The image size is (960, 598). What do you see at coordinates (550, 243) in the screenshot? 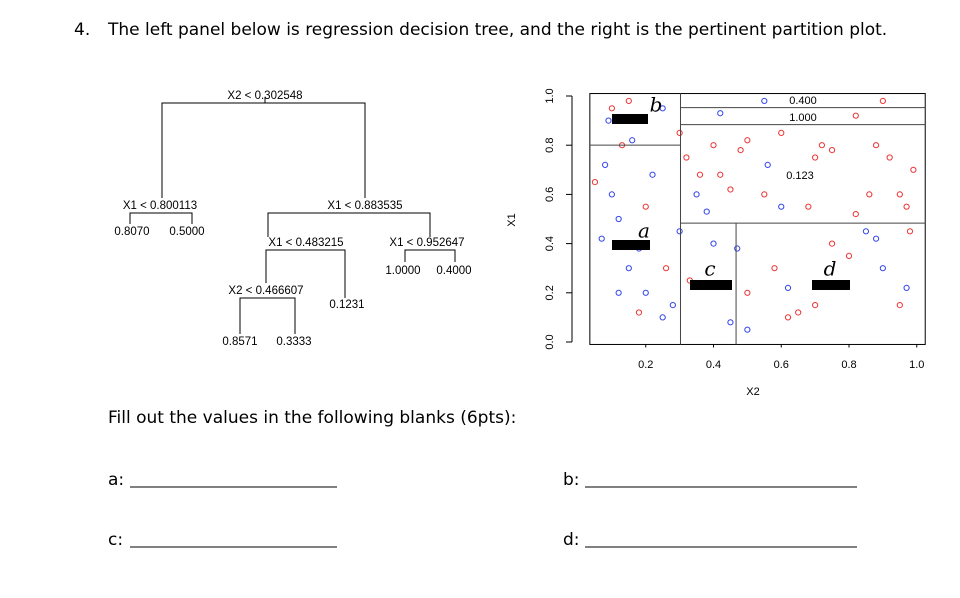
I see `y-tick-label: 0.4` at bounding box center [550, 243].